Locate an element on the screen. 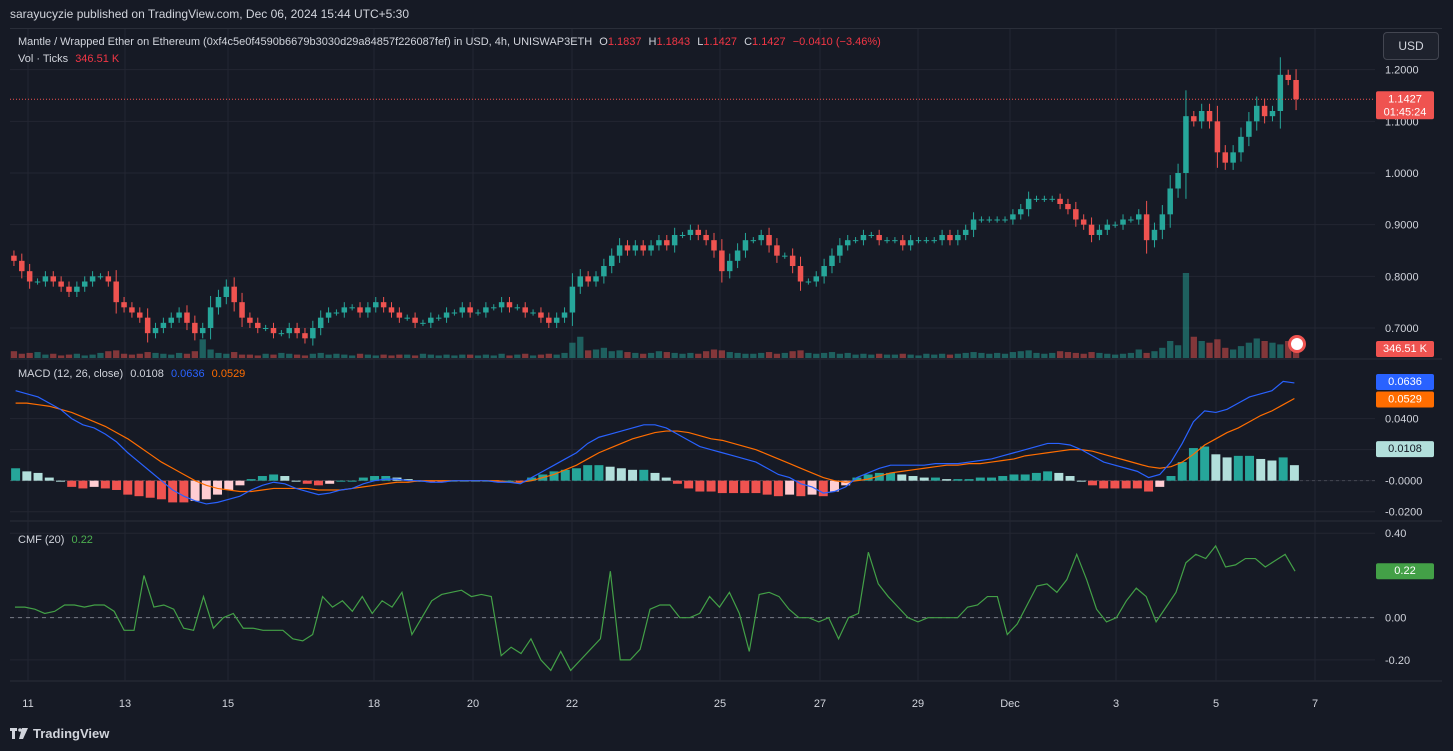 The image size is (1453, 751). cmf-value: 0.22 is located at coordinates (82, 540).